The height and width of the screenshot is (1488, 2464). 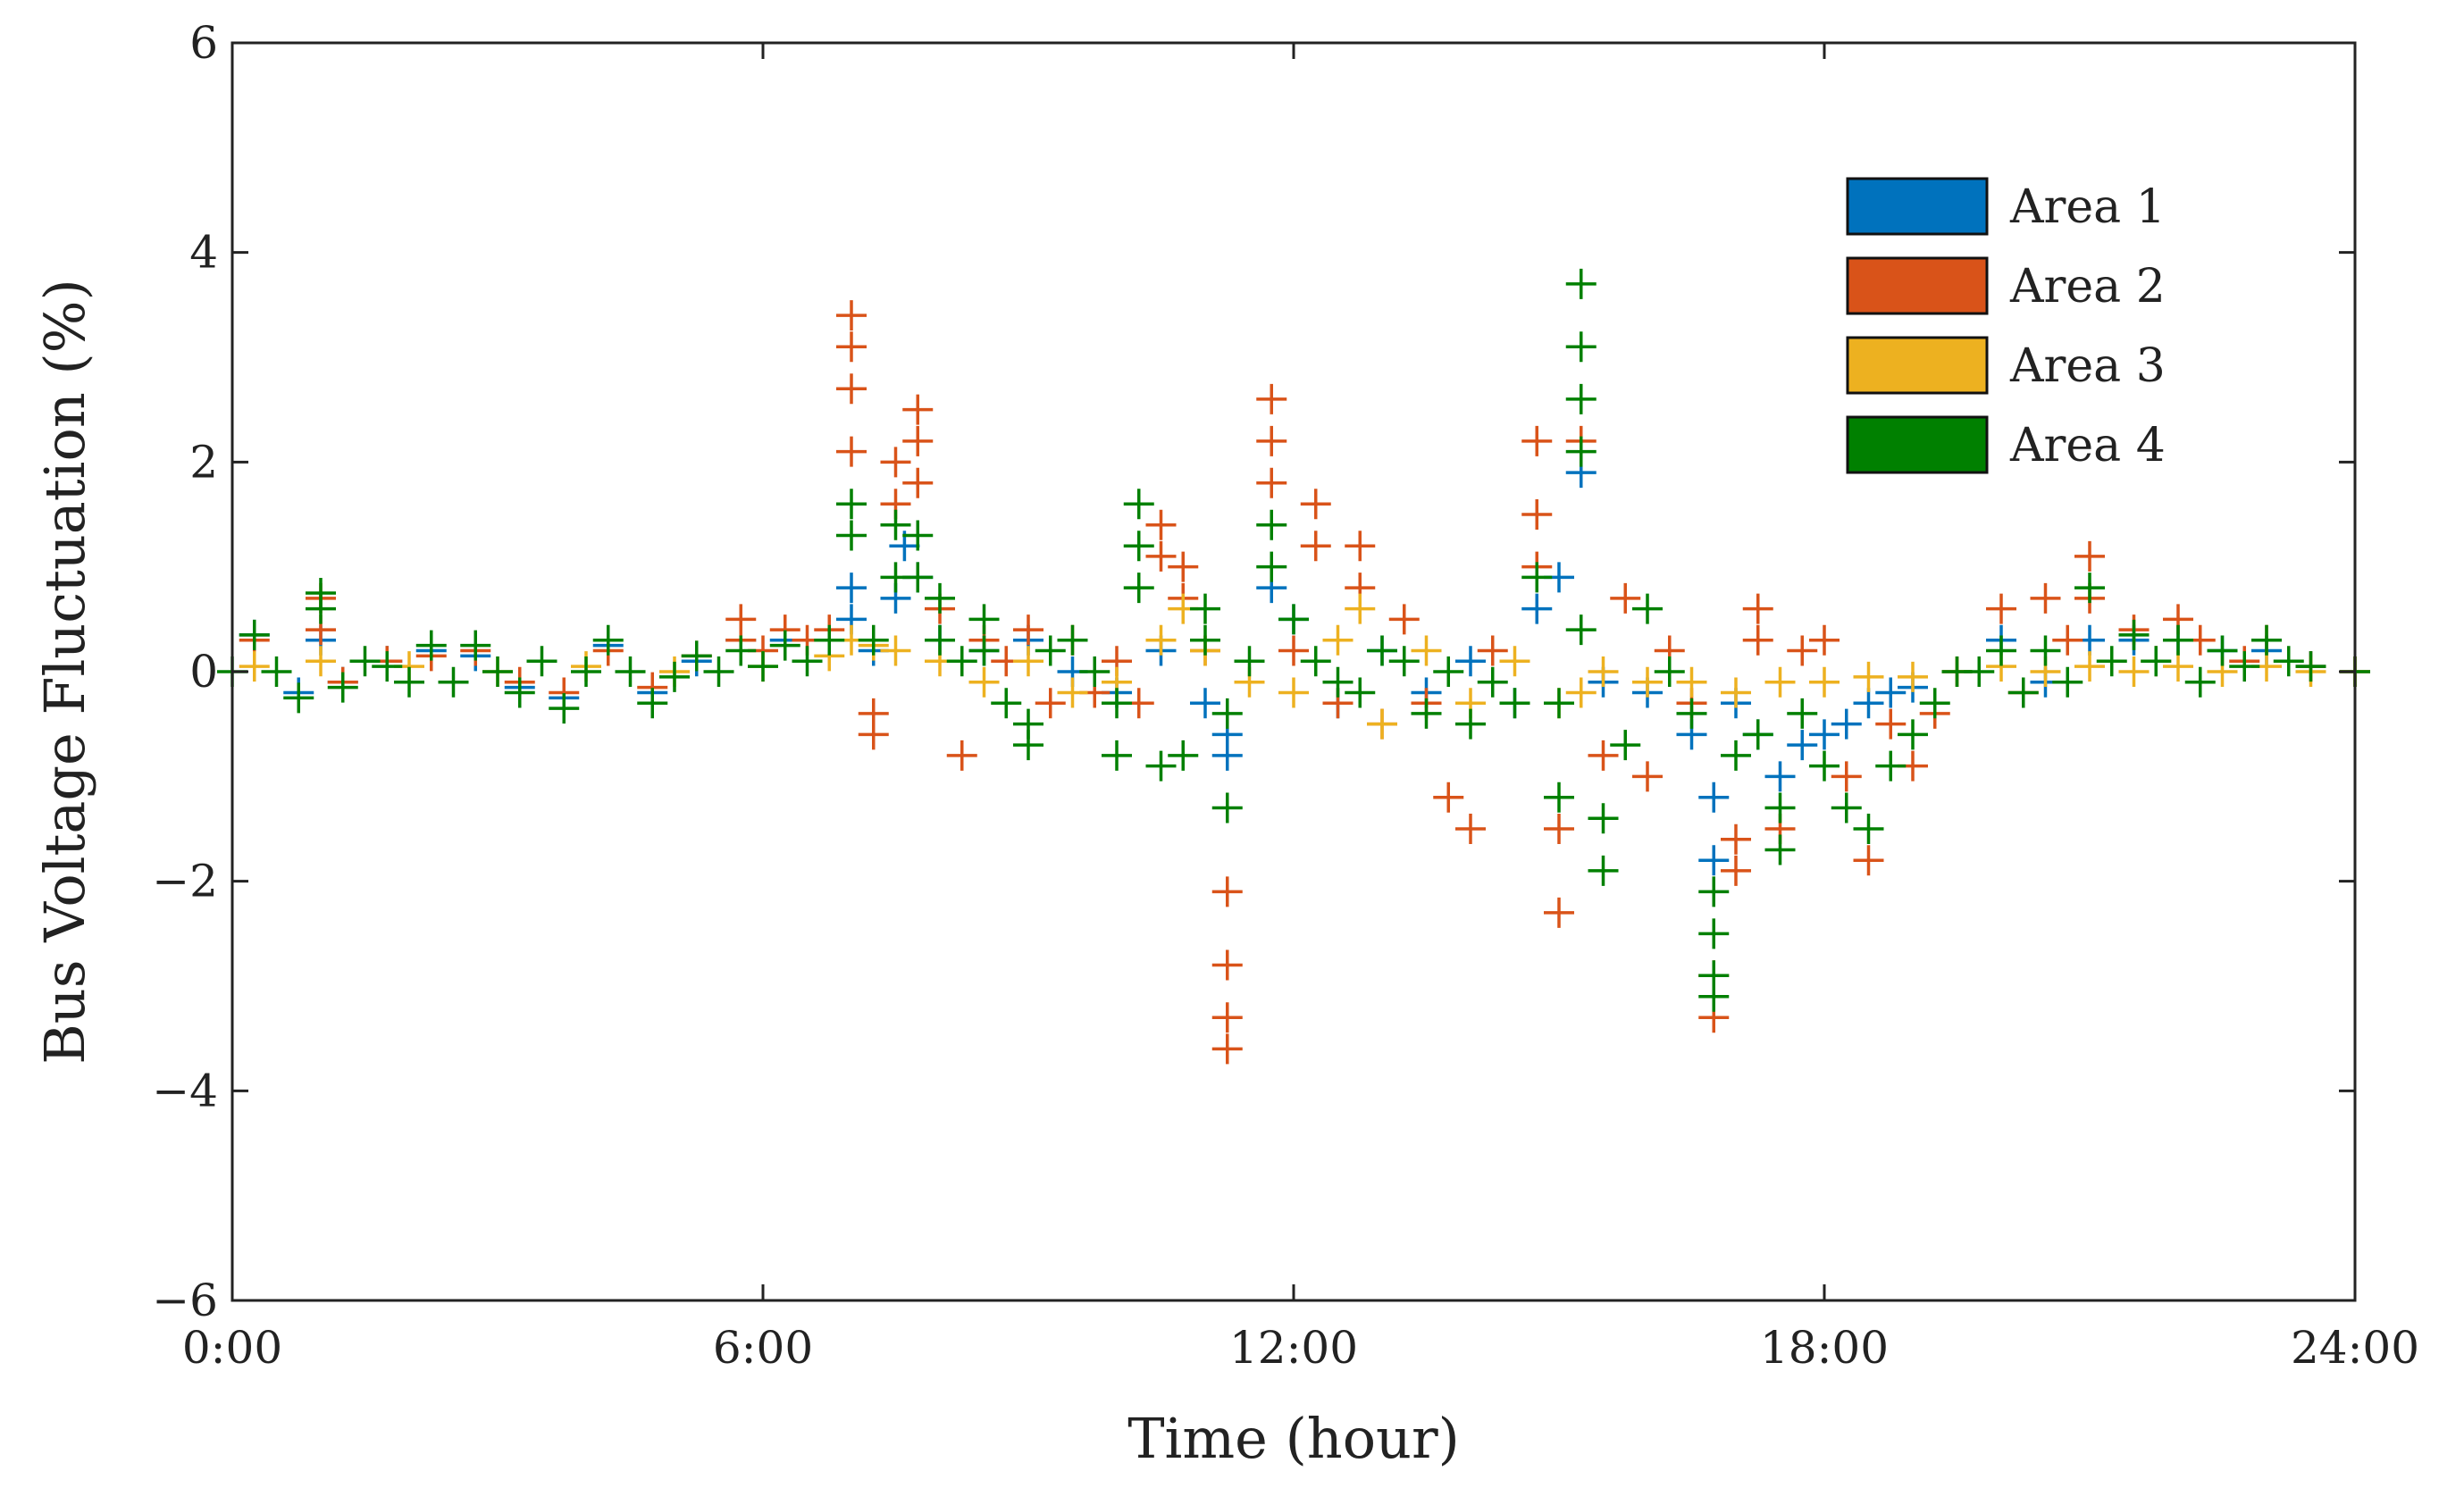 What do you see at coordinates (1293, 1438) in the screenshot?
I see `x-axis-label: Time (hour)` at bounding box center [1293, 1438].